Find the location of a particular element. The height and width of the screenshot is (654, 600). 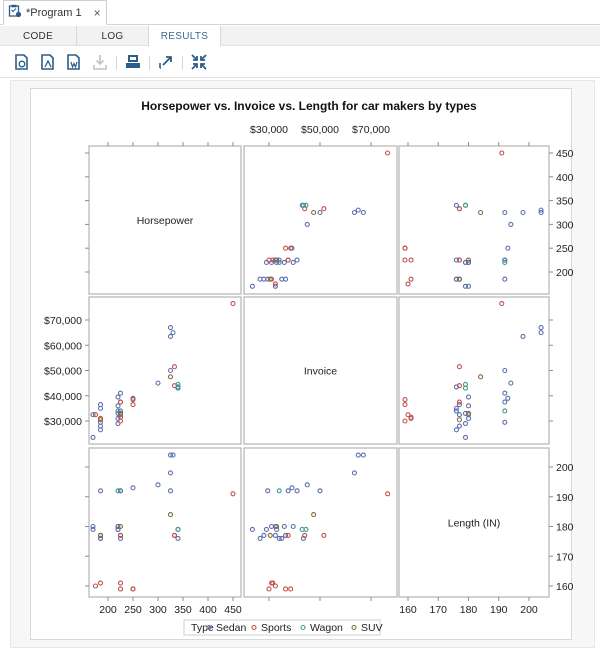

tab-code: CODE is located at coordinates (38, 36).